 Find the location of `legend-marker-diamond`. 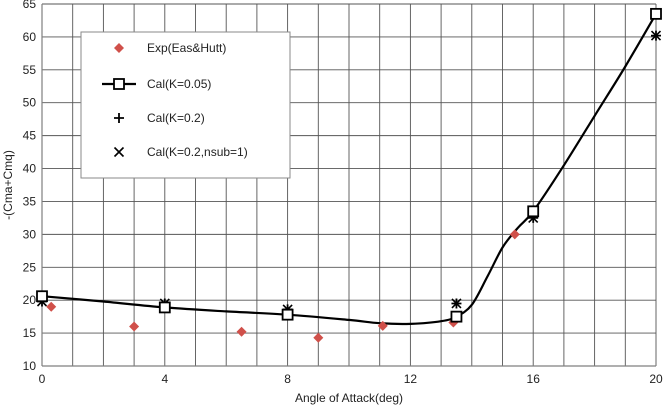

legend-marker-diamond is located at coordinates (119, 48).